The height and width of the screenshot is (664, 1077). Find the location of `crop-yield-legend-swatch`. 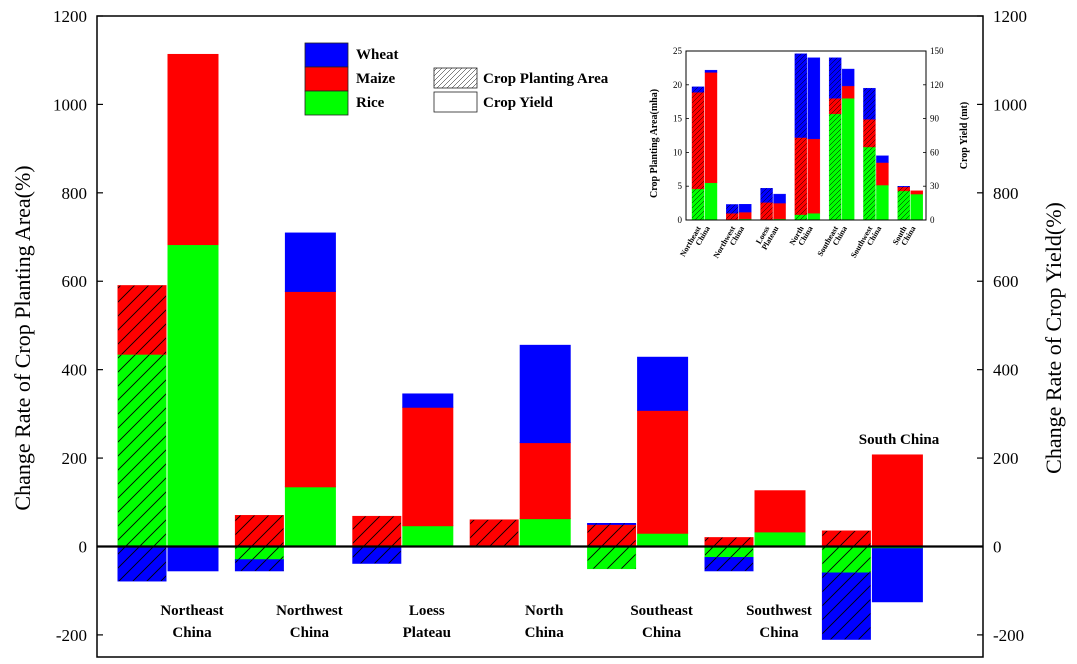

crop-yield-legend-swatch is located at coordinates (455, 102).